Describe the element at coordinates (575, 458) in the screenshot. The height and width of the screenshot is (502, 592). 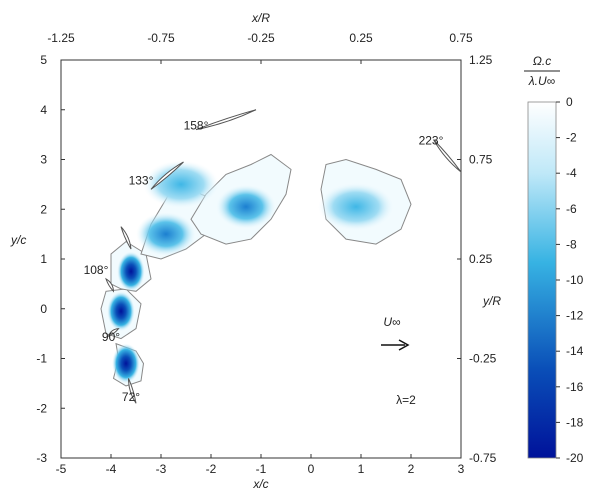
I see `colorbar-tick-label: -20` at that location.